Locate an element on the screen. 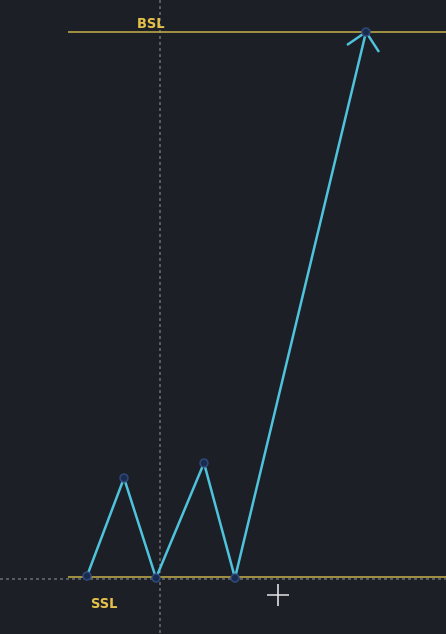 Image resolution: width=446 pixels, height=634 pixels. anchor-point-target-bsl is located at coordinates (366, 32).